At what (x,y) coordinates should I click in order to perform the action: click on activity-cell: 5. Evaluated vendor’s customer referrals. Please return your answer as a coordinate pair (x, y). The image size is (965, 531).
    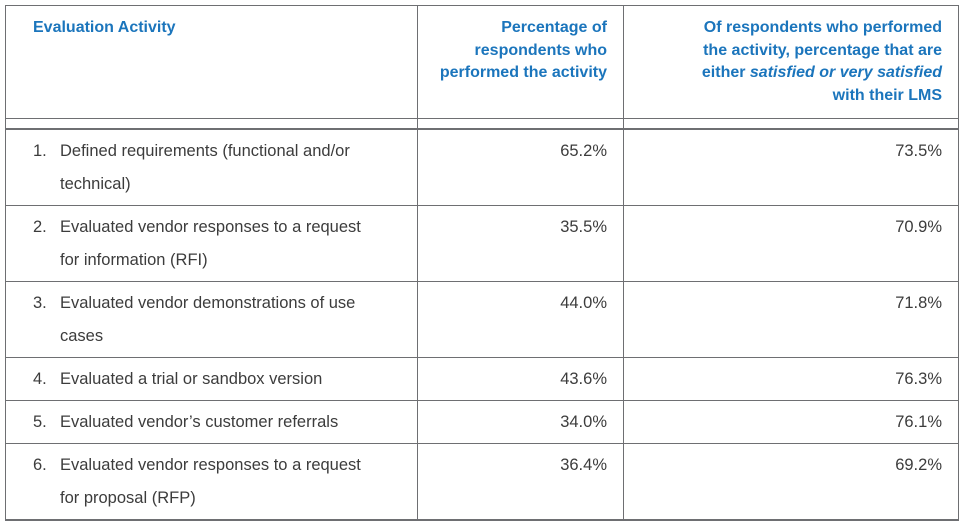
    Looking at the image, I should click on (211, 422).